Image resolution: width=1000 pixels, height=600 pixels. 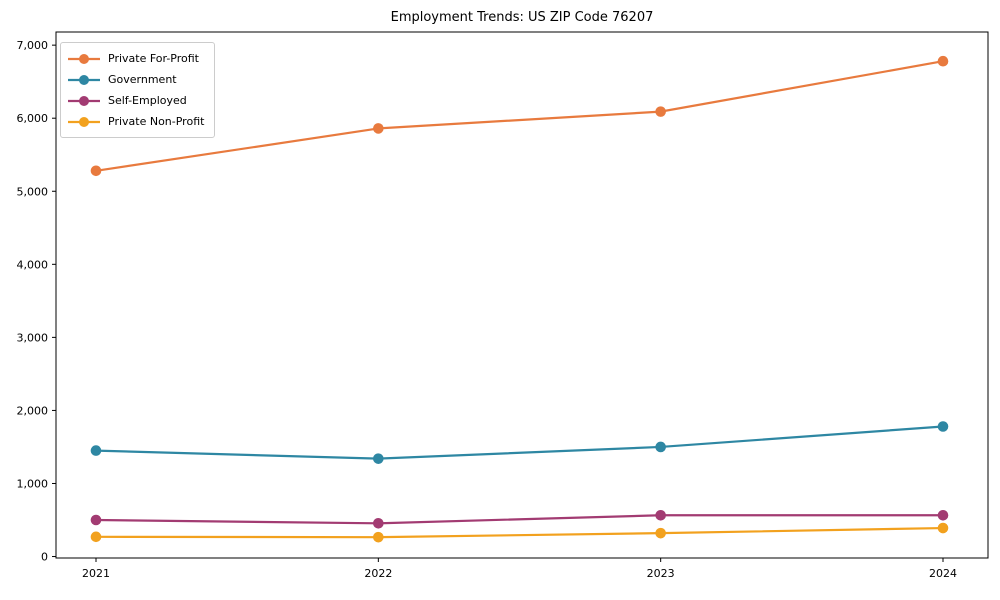 I want to click on y-tick-label: 6,000, so click(x=33, y=118).